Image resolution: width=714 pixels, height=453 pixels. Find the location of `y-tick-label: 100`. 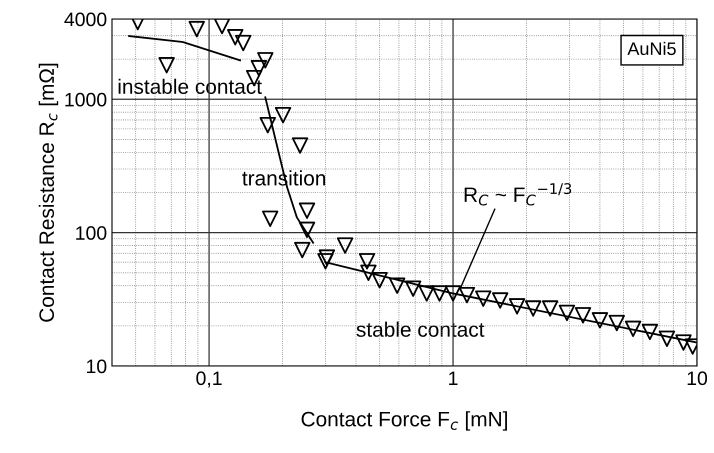

y-tick-label: 100 is located at coordinates (91, 233).